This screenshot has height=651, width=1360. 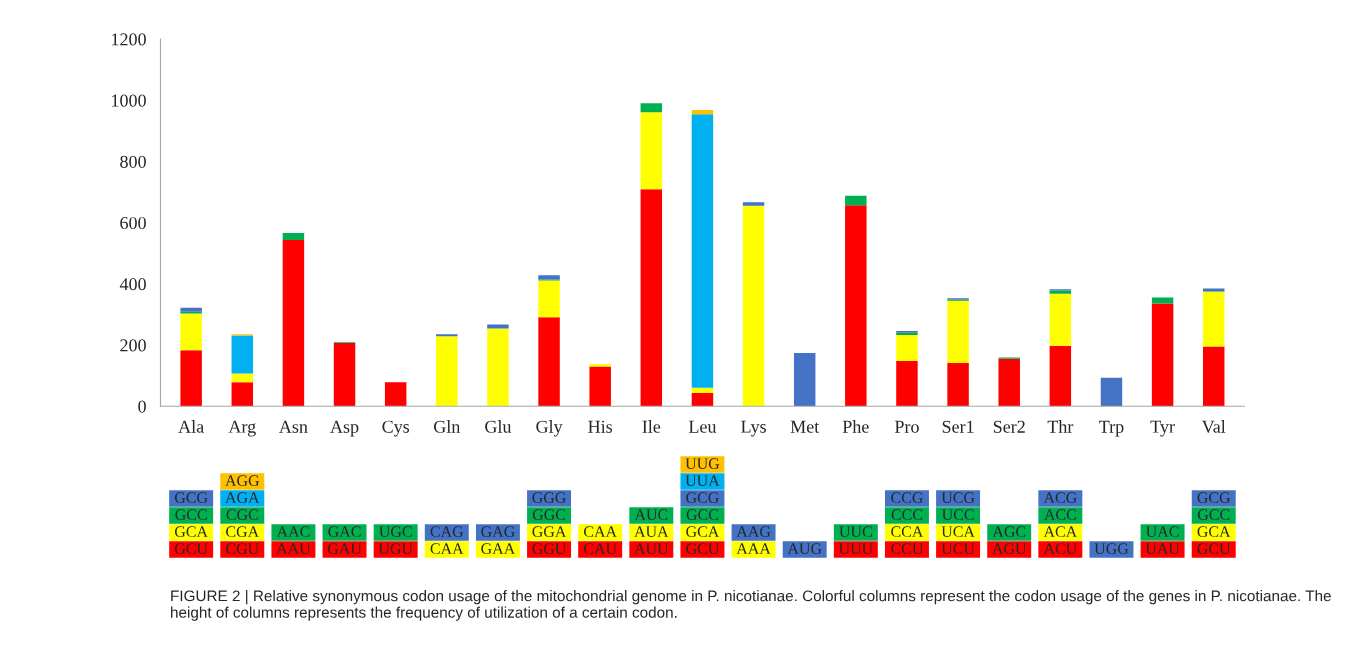 What do you see at coordinates (242, 481) in the screenshot?
I see `text: AGG` at bounding box center [242, 481].